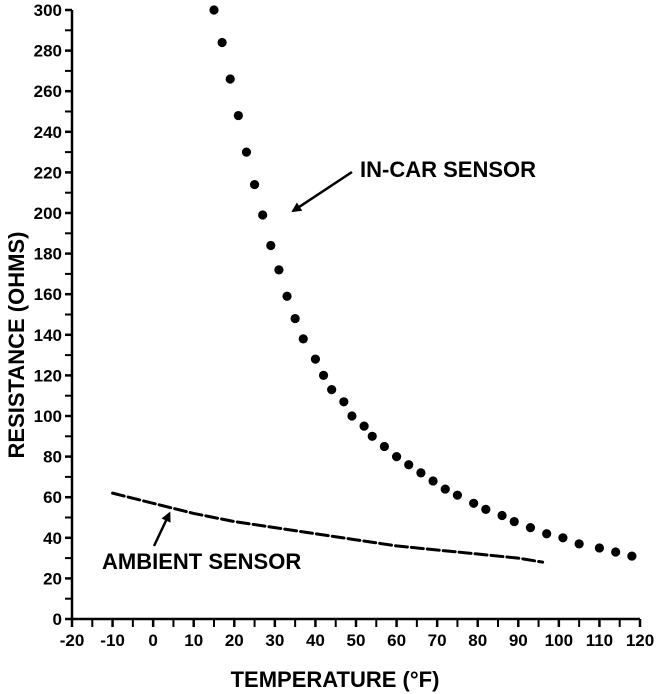 This screenshot has width=672, height=694. Describe the element at coordinates (52, 578) in the screenshot. I see `y-tick-label: 20` at that location.